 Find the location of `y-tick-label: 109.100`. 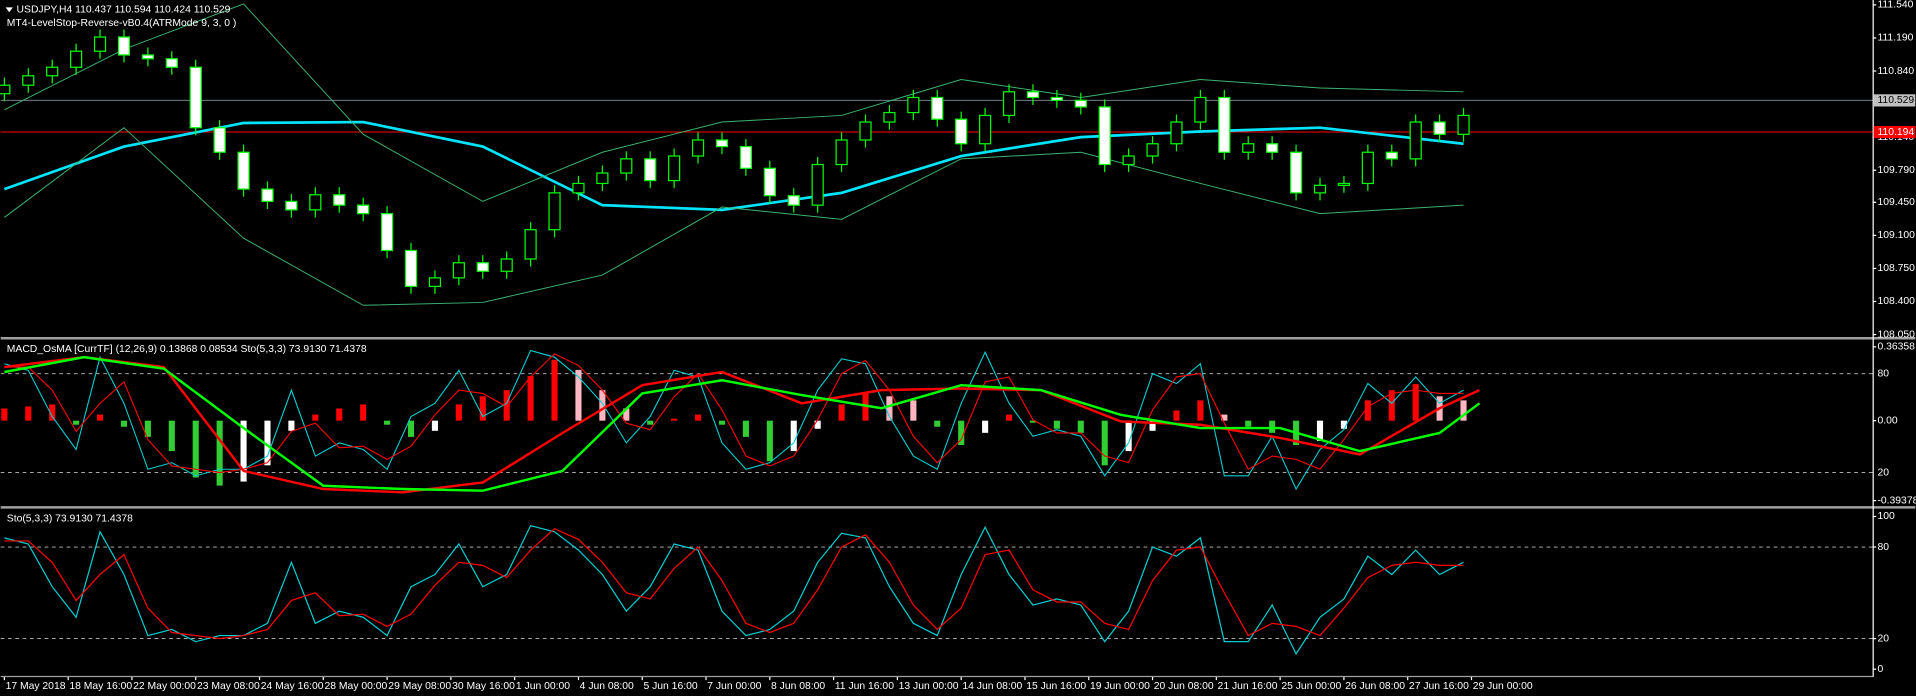

y-tick-label: 109.100 is located at coordinates (1896, 235).